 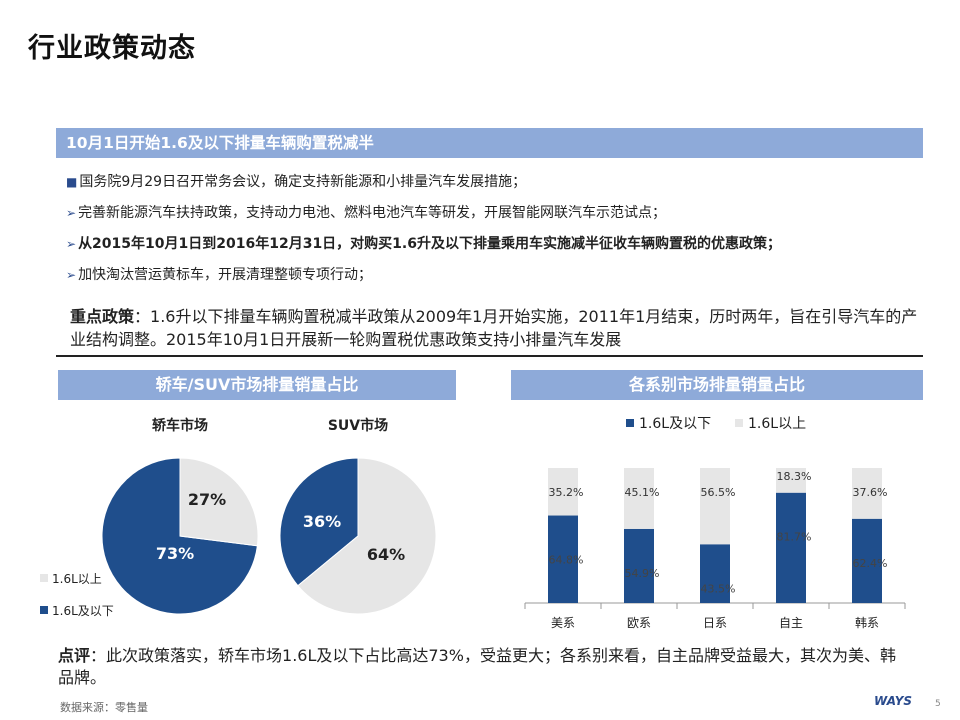 What do you see at coordinates (870, 492) in the screenshot?
I see `bar-data-label: 37.6%` at bounding box center [870, 492].